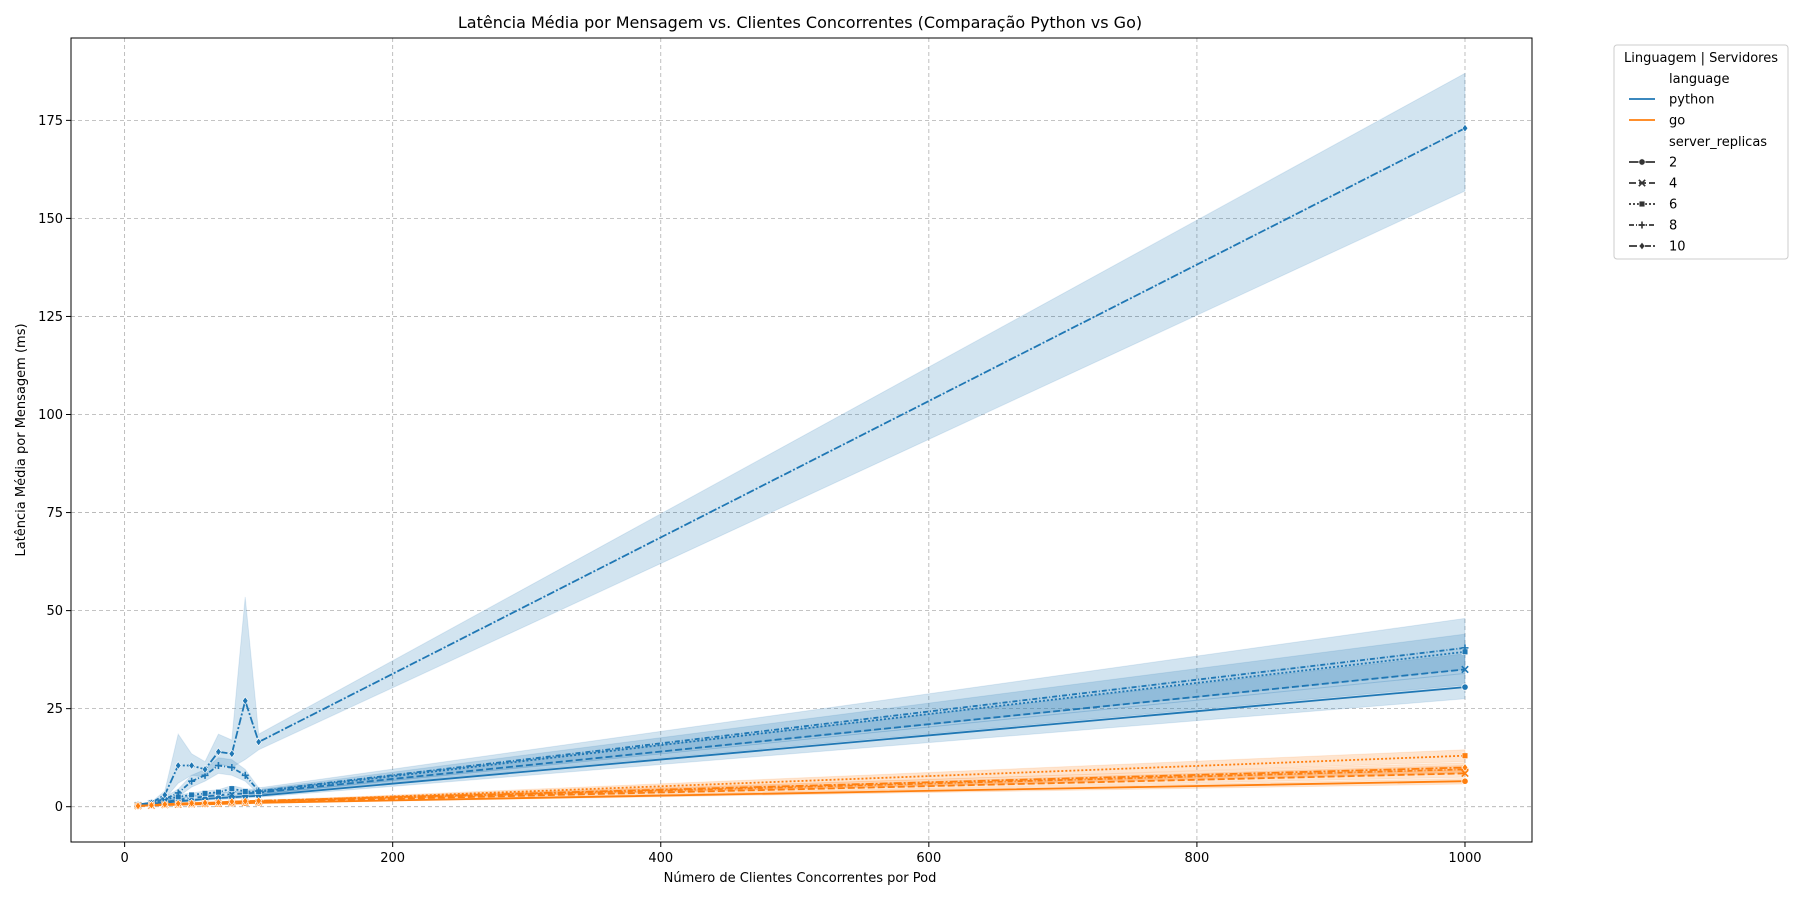 Image resolution: width=1800 pixels, height=900 pixels. I want to click on legend-frame, so click(1701, 152).